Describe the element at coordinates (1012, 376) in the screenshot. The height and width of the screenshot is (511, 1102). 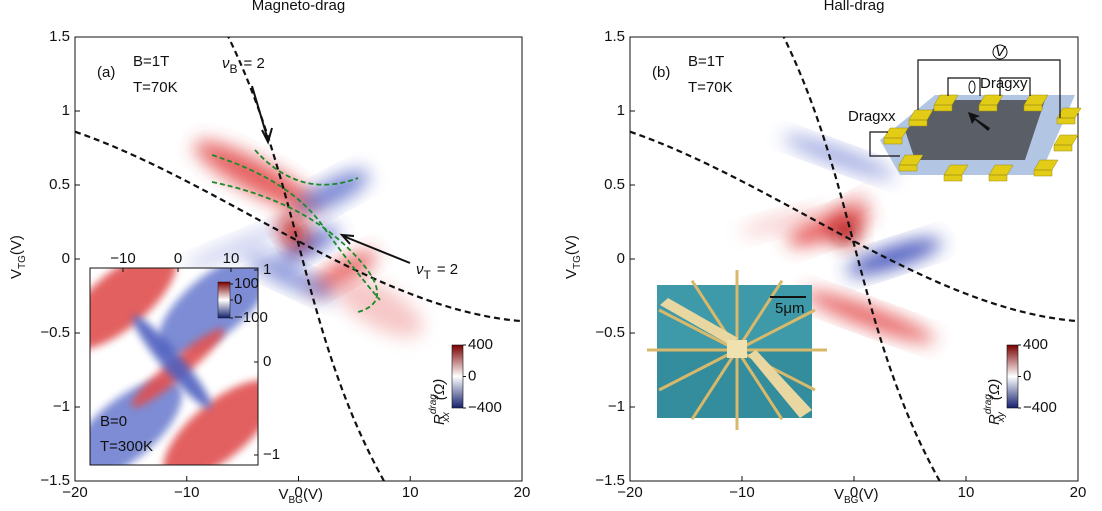
I see `colorbar` at that location.